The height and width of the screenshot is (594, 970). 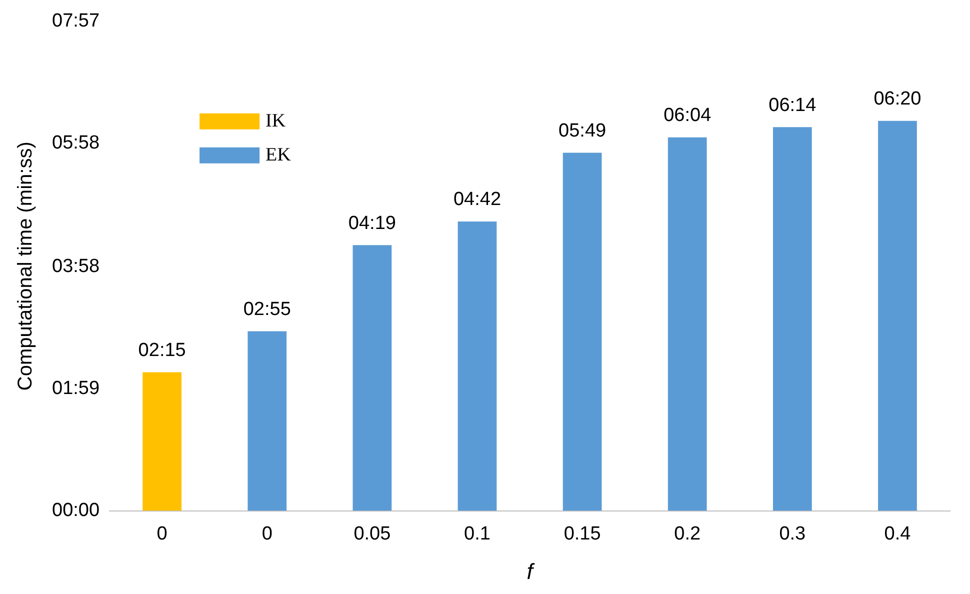 I want to click on y-axis-title: Computational time (min:ss), so click(x=25, y=266).